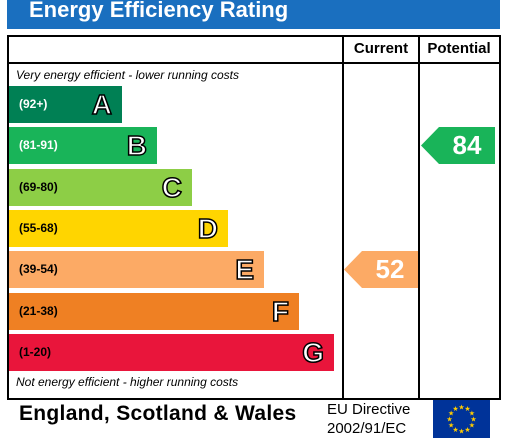 The image size is (509, 443). What do you see at coordinates (459, 48) in the screenshot?
I see `column-header-potential: Potential` at bounding box center [459, 48].